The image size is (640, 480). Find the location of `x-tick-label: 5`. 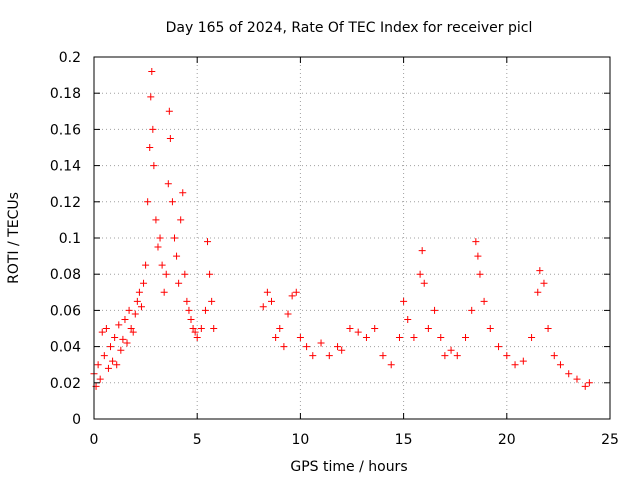

x-tick-label: 5 is located at coordinates (197, 440).